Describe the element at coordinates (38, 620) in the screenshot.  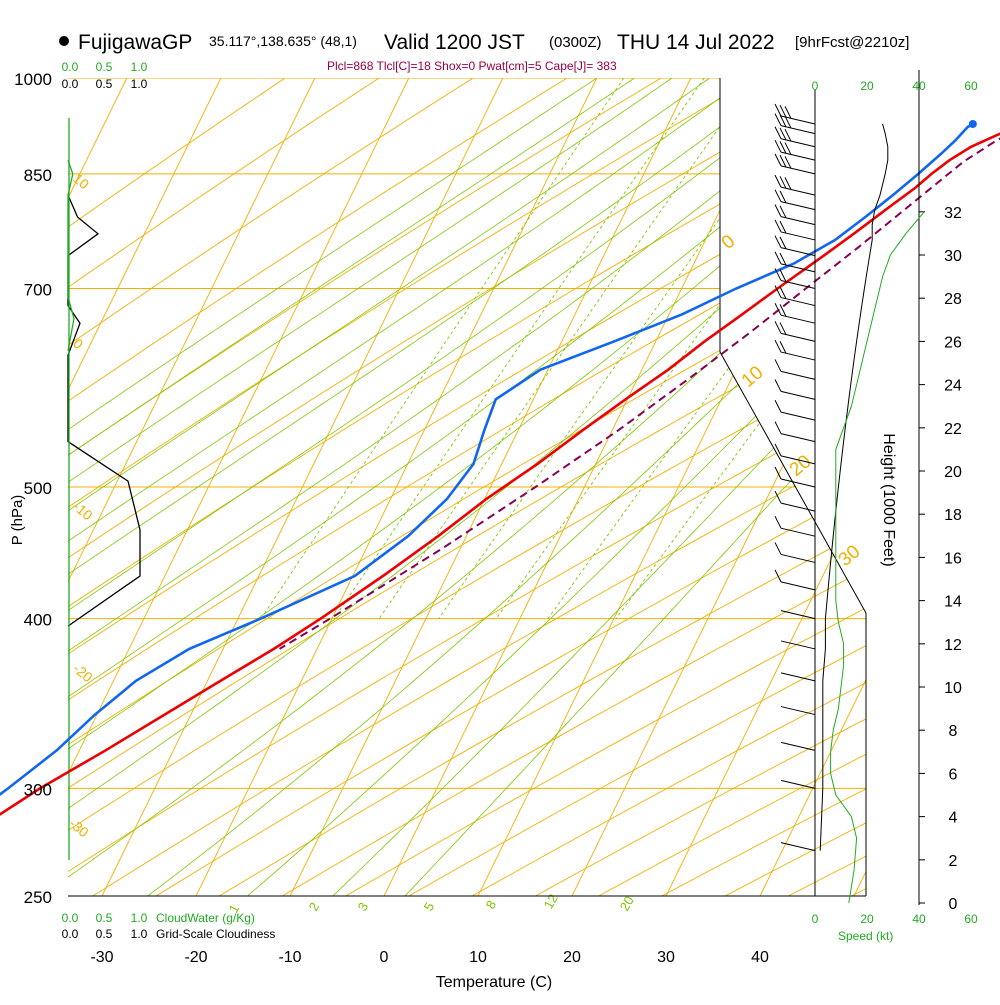
I see `pressure-tick-label: 400` at that location.